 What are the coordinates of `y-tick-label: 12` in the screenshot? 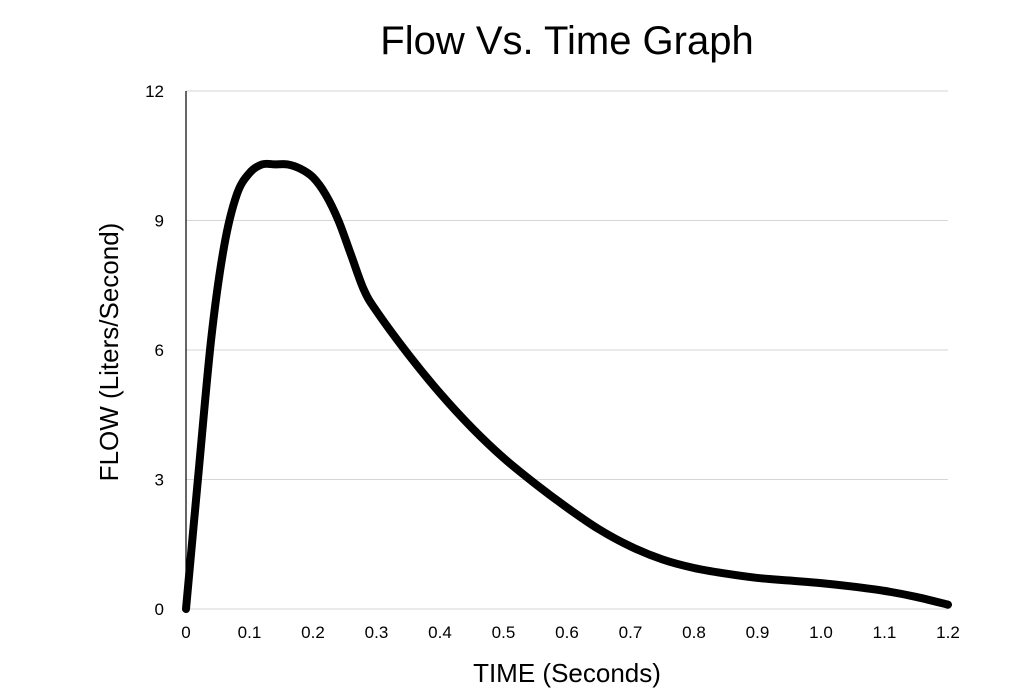 It's located at (154, 91).